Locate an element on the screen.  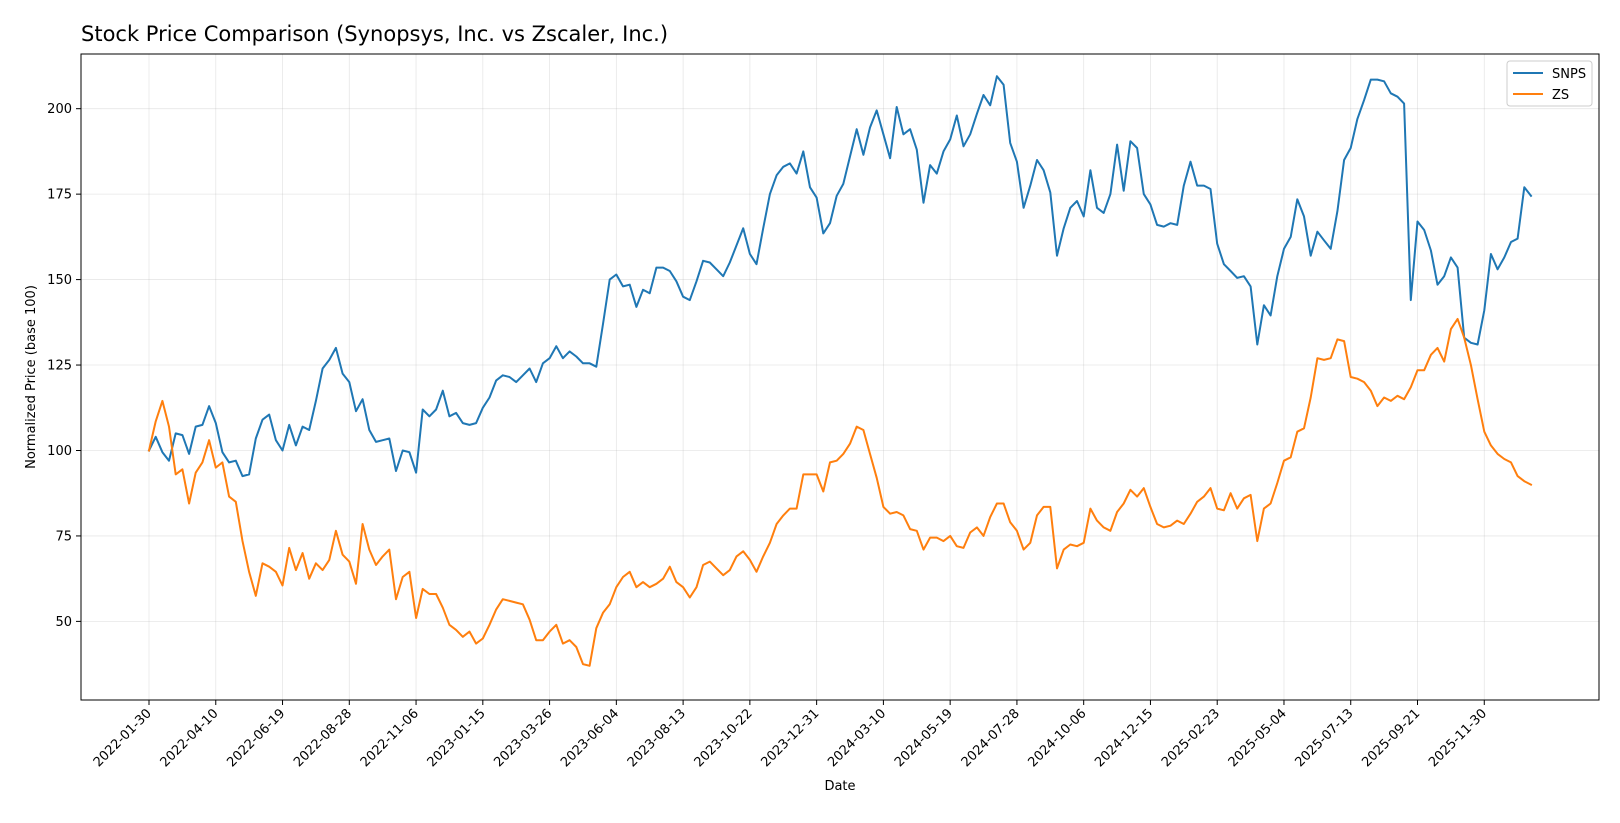
y-tick-label: 200 is located at coordinates (59, 109).